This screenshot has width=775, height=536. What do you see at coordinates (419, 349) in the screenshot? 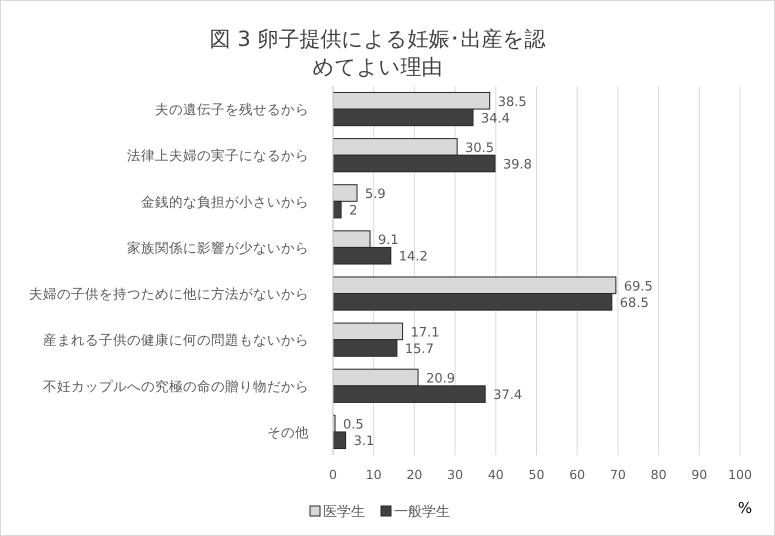
I see `data-label: 15.7` at bounding box center [419, 349].